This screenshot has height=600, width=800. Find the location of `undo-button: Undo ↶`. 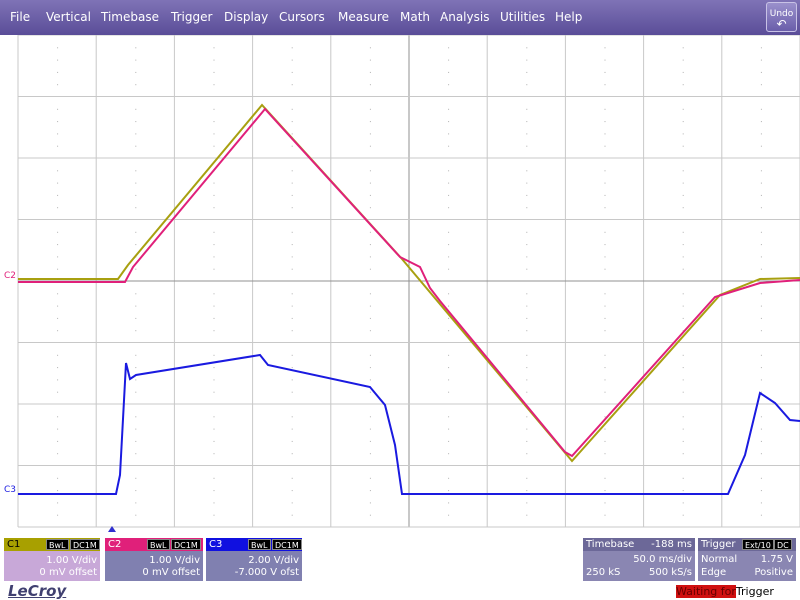

undo-button: Undo ↶ is located at coordinates (781, 17).